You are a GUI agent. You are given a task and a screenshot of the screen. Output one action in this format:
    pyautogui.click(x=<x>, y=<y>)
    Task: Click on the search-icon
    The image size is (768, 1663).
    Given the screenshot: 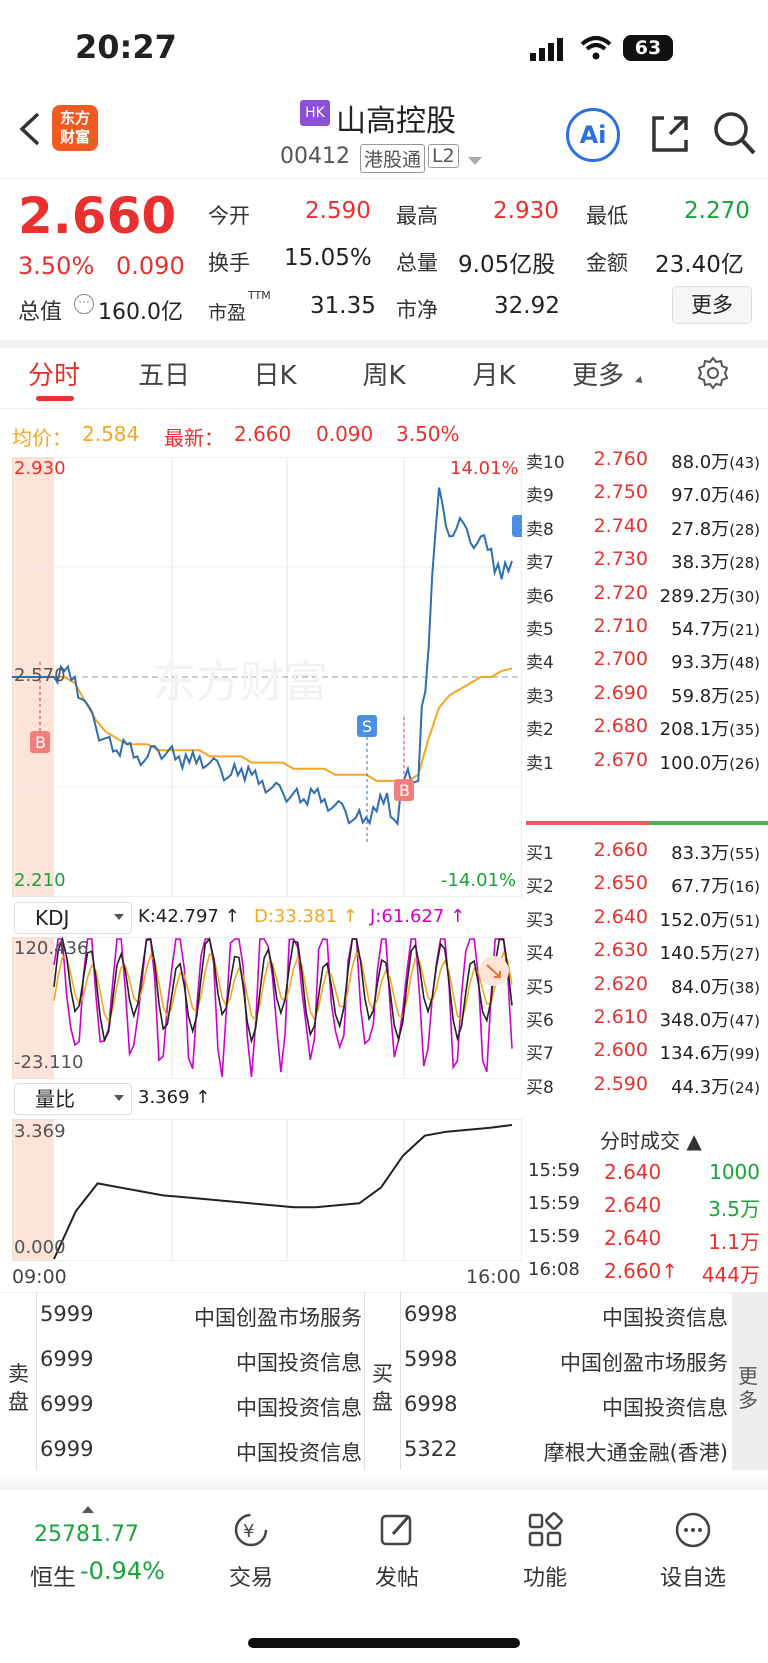 What is the action you would take?
    pyautogui.click(x=735, y=136)
    